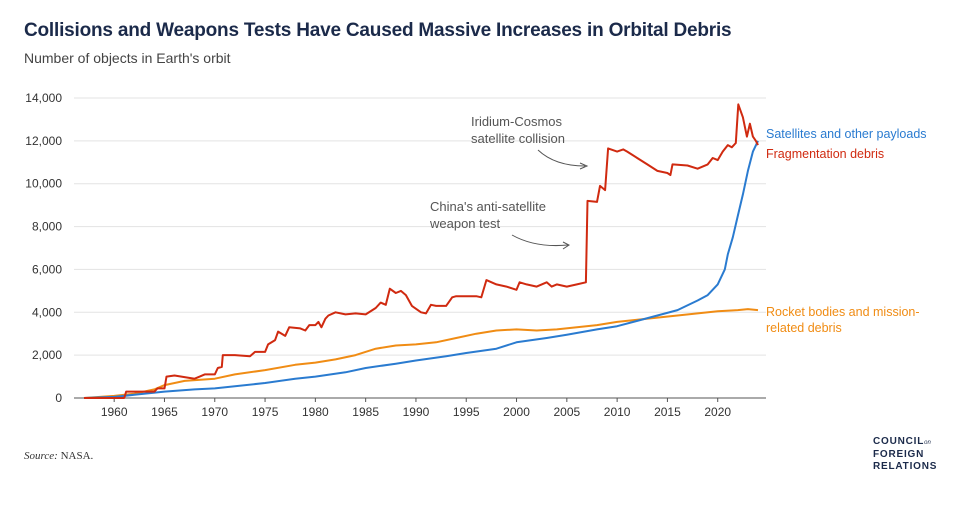 Image resolution: width=960 pixels, height=506 pixels. What do you see at coordinates (127, 58) in the screenshot?
I see `chart-subtitle: Number of objects in Earth's orbit` at bounding box center [127, 58].